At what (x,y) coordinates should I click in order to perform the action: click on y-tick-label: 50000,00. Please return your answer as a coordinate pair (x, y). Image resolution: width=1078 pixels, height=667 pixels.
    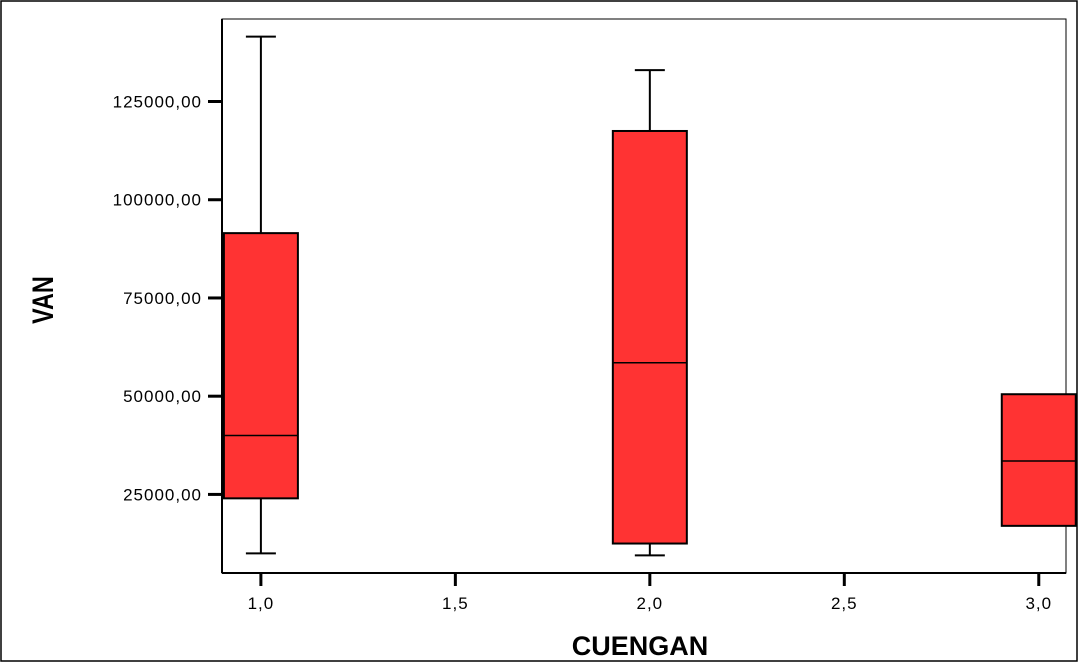
    Looking at the image, I should click on (162, 396).